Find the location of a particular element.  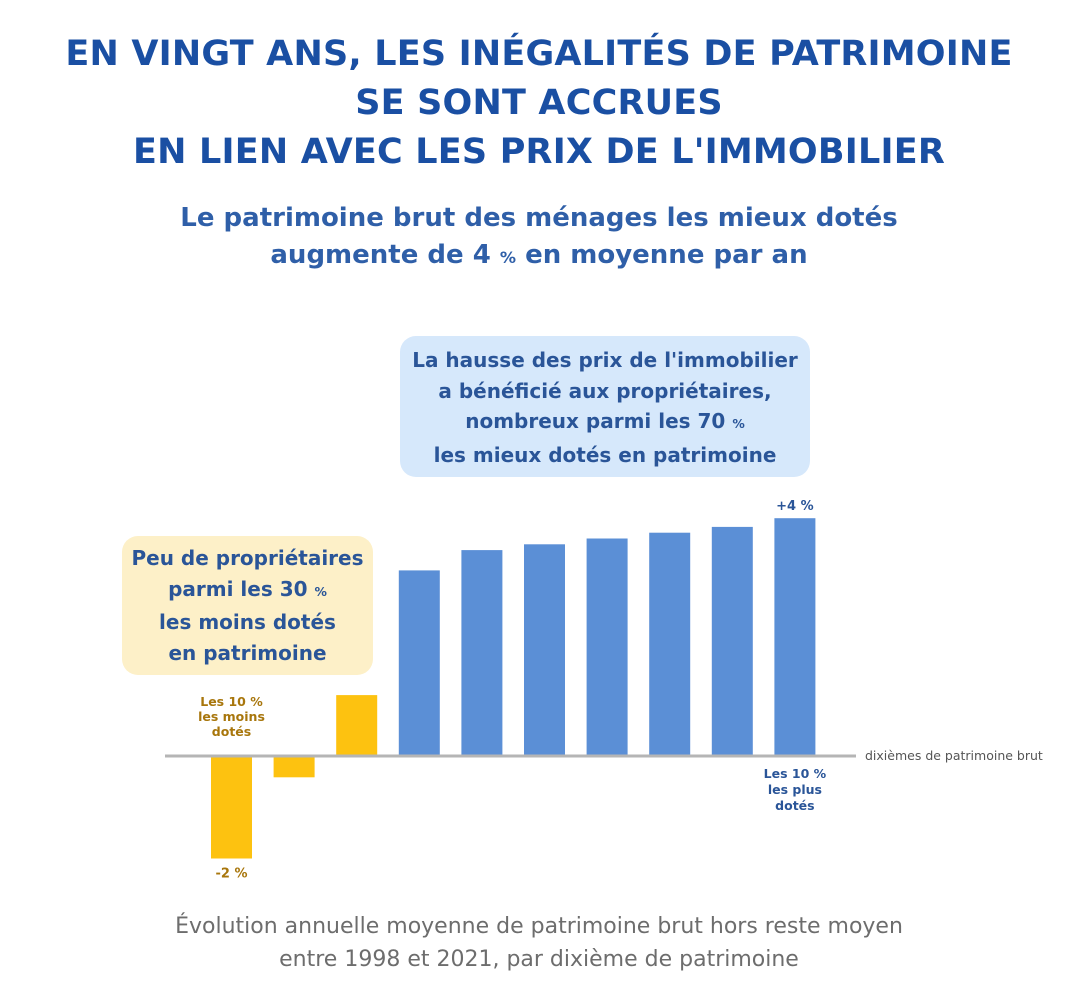

first-bar-label-line-1: Les 10 % is located at coordinates (231, 701).